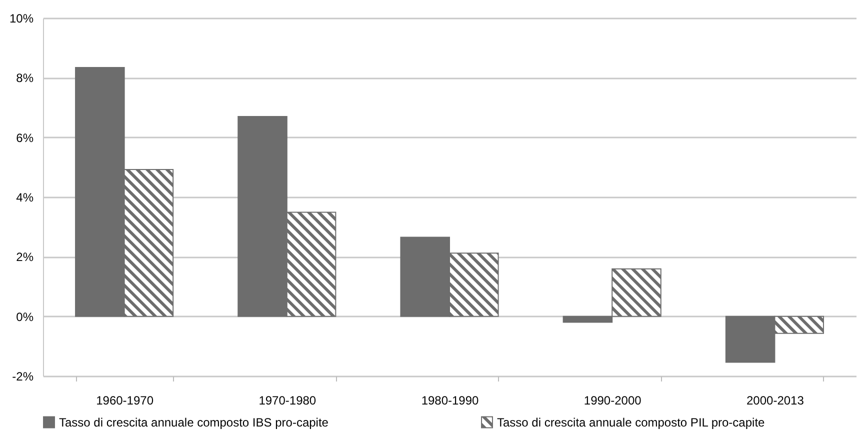 The height and width of the screenshot is (436, 862). I want to click on legend-label: Tasso di crescita annuale composto IBS pro-capite, so click(194, 422).